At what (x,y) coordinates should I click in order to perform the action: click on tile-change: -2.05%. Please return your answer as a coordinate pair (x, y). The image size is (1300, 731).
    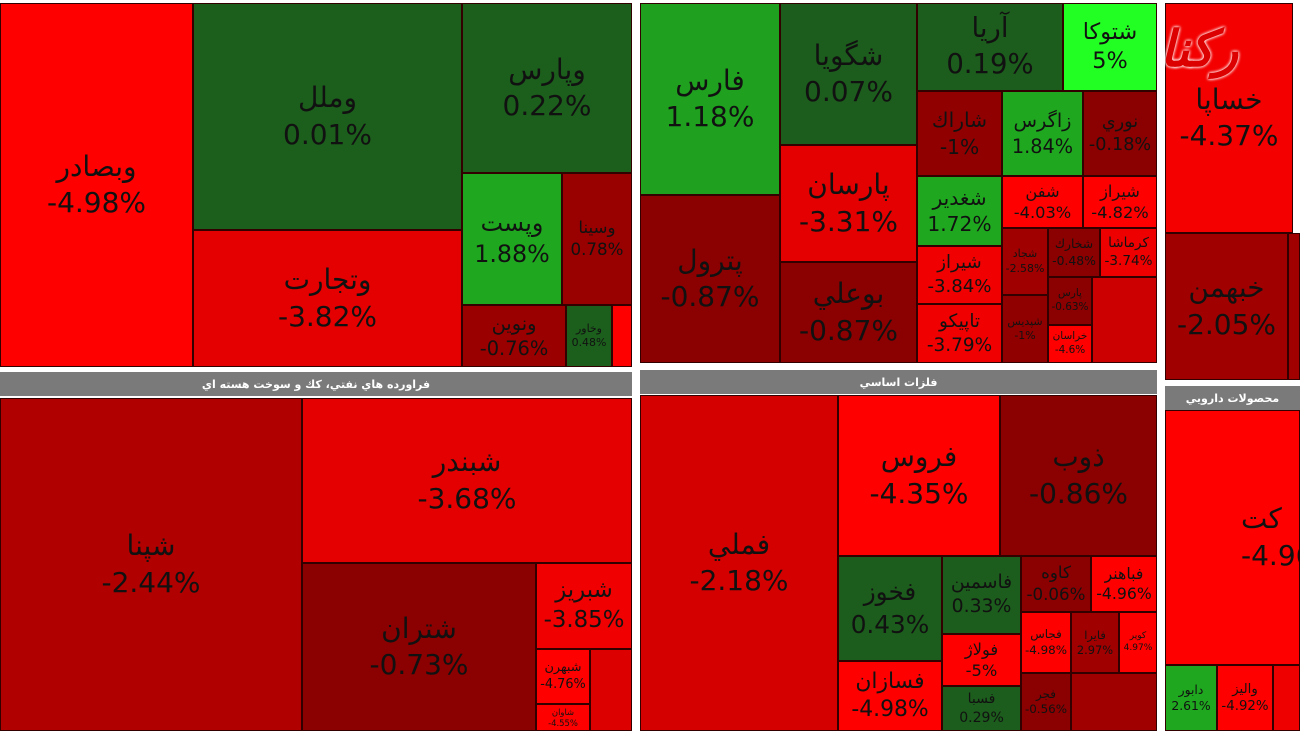
    Looking at the image, I should click on (1226, 324).